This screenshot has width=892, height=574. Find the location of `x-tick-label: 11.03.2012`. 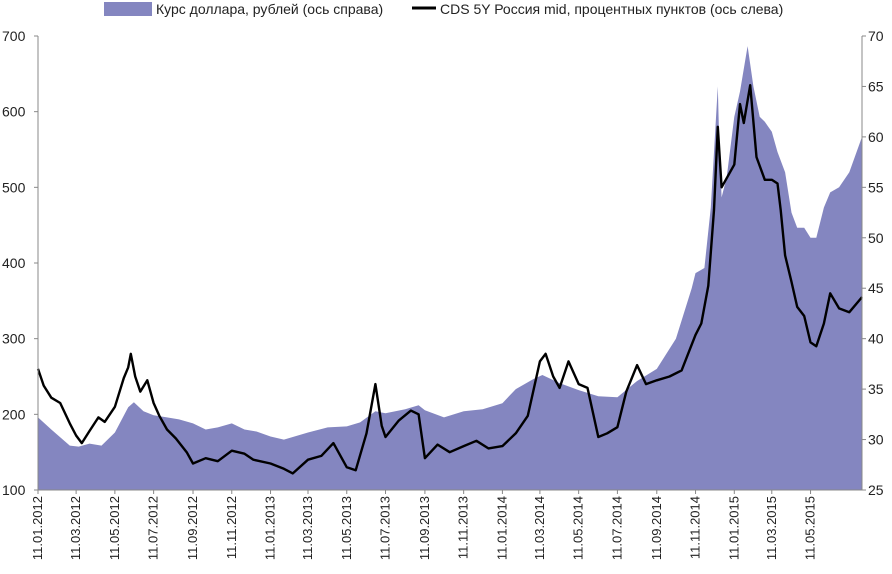

x-tick-label: 11.03.2012 is located at coordinates (75, 528).